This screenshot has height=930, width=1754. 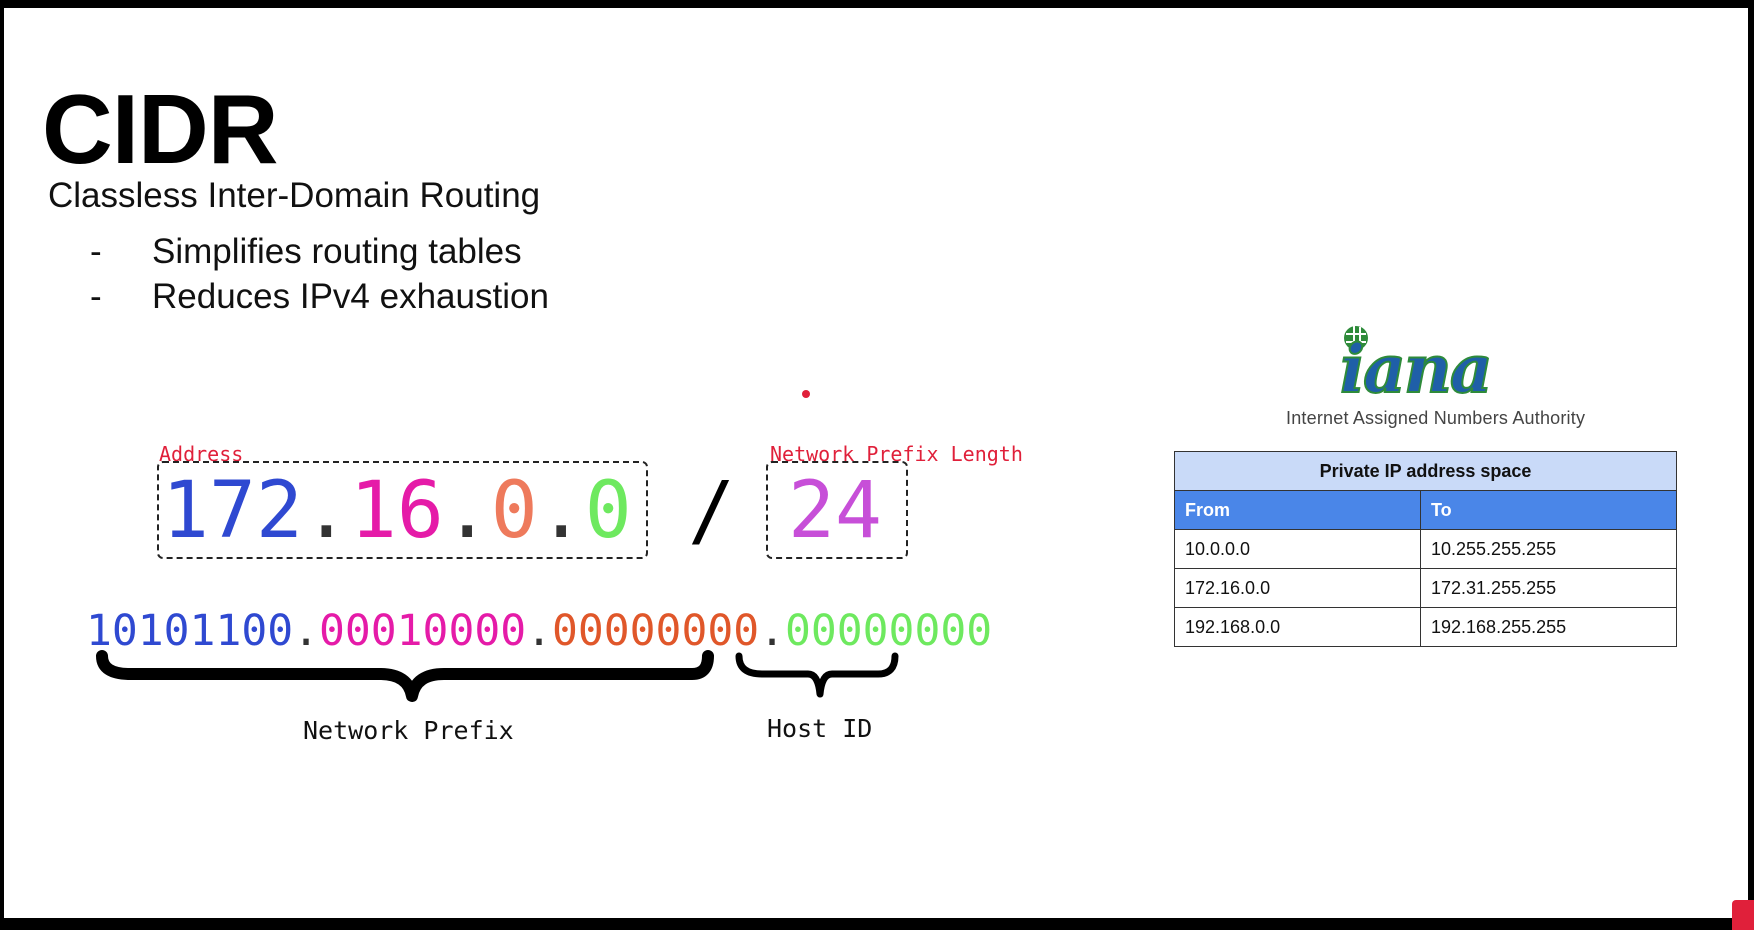 I want to click on table-row: 172.16.0.0 172.31.255.255, so click(x=1425, y=588).